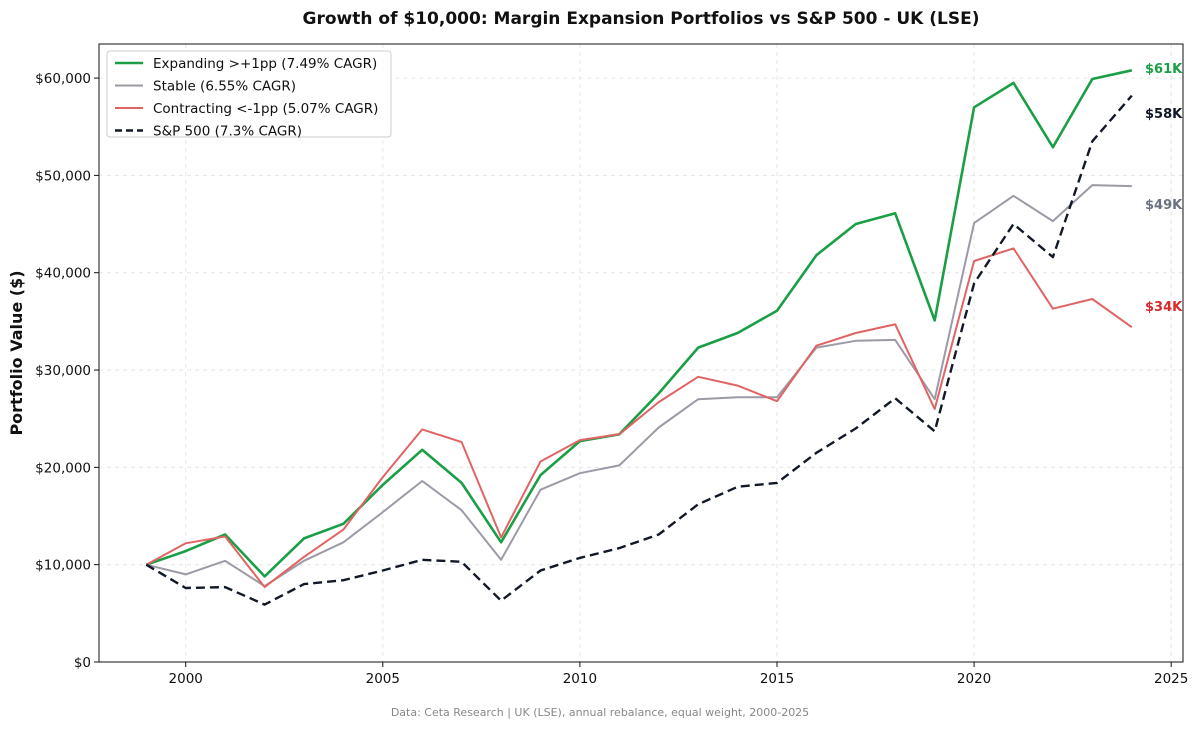 This screenshot has width=1200, height=729. Describe the element at coordinates (265, 109) in the screenshot. I see `legend-entry-2: Contracting <-1pp (5.07% CAGR)` at that location.